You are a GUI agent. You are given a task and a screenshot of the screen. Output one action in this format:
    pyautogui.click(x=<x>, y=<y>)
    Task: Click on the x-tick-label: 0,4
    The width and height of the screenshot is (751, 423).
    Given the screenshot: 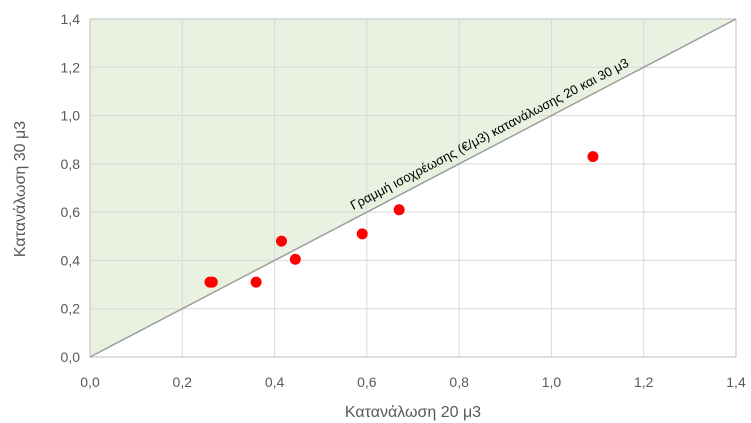 What is the action you would take?
    pyautogui.click(x=275, y=382)
    